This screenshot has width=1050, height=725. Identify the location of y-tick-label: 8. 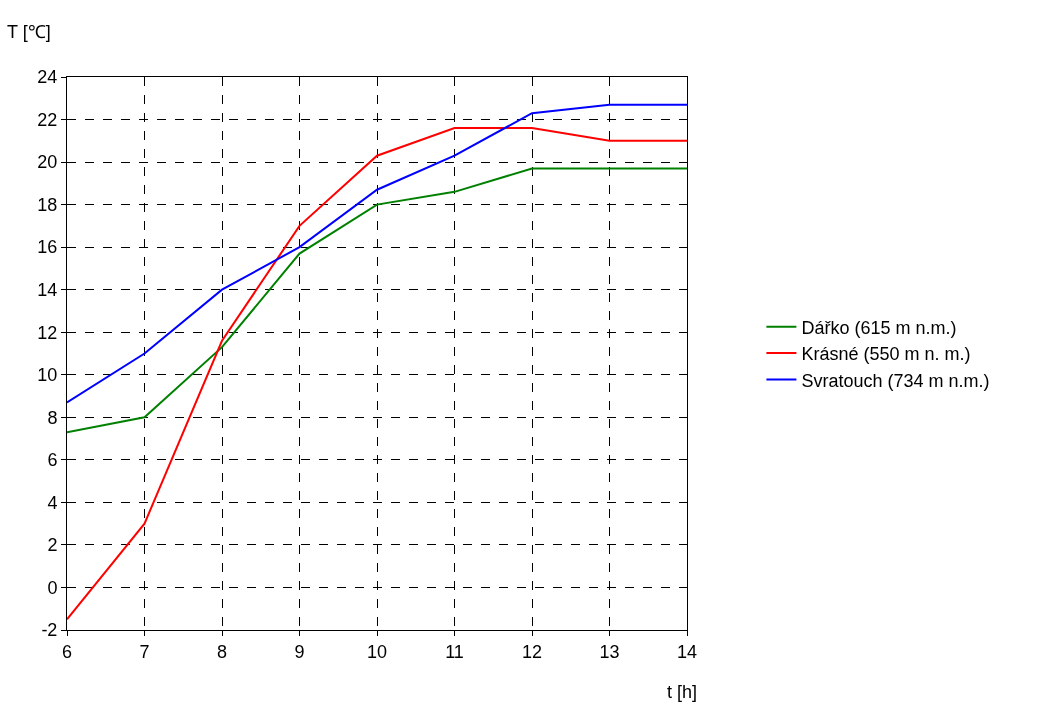
(52, 417).